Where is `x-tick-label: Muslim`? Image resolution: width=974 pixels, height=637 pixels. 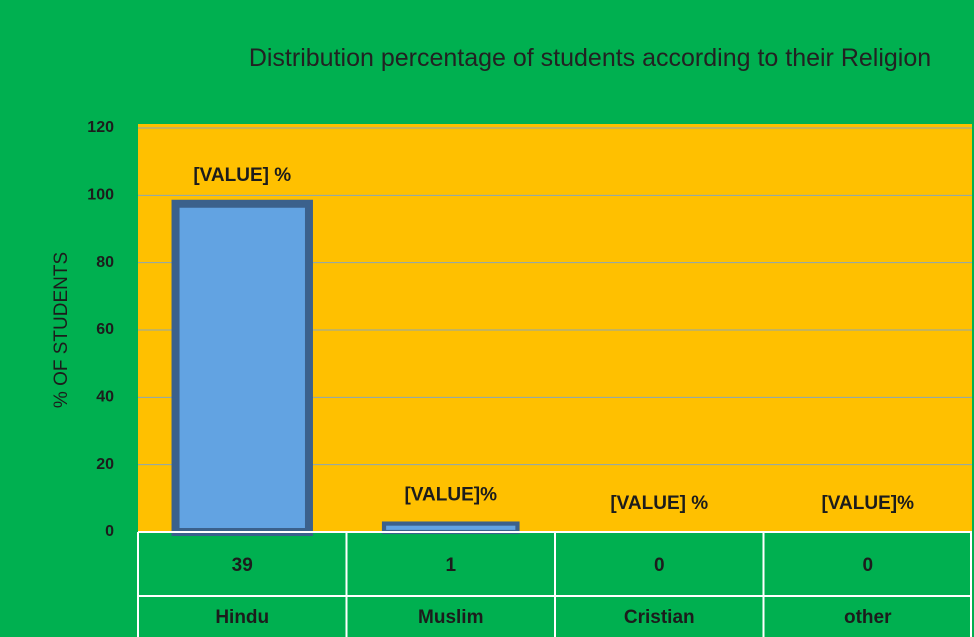 x-tick-label: Muslim is located at coordinates (450, 617).